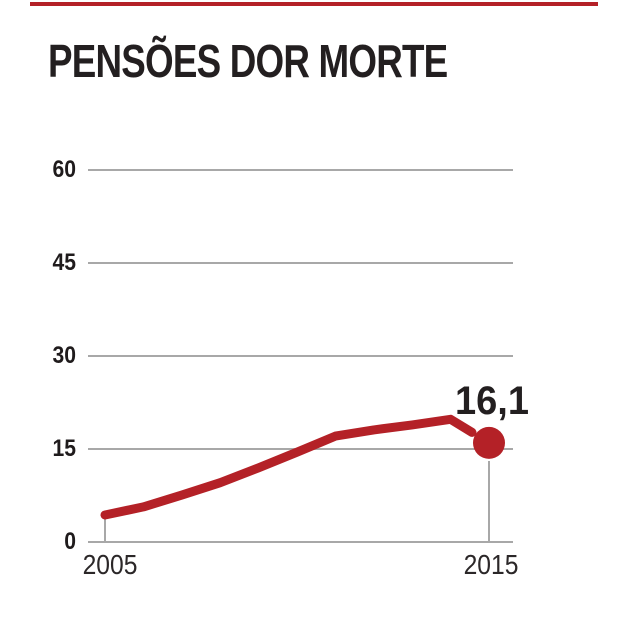 The width and height of the screenshot is (628, 622). Describe the element at coordinates (64, 355) in the screenshot. I see `y-axis-label-30: 30` at that location.